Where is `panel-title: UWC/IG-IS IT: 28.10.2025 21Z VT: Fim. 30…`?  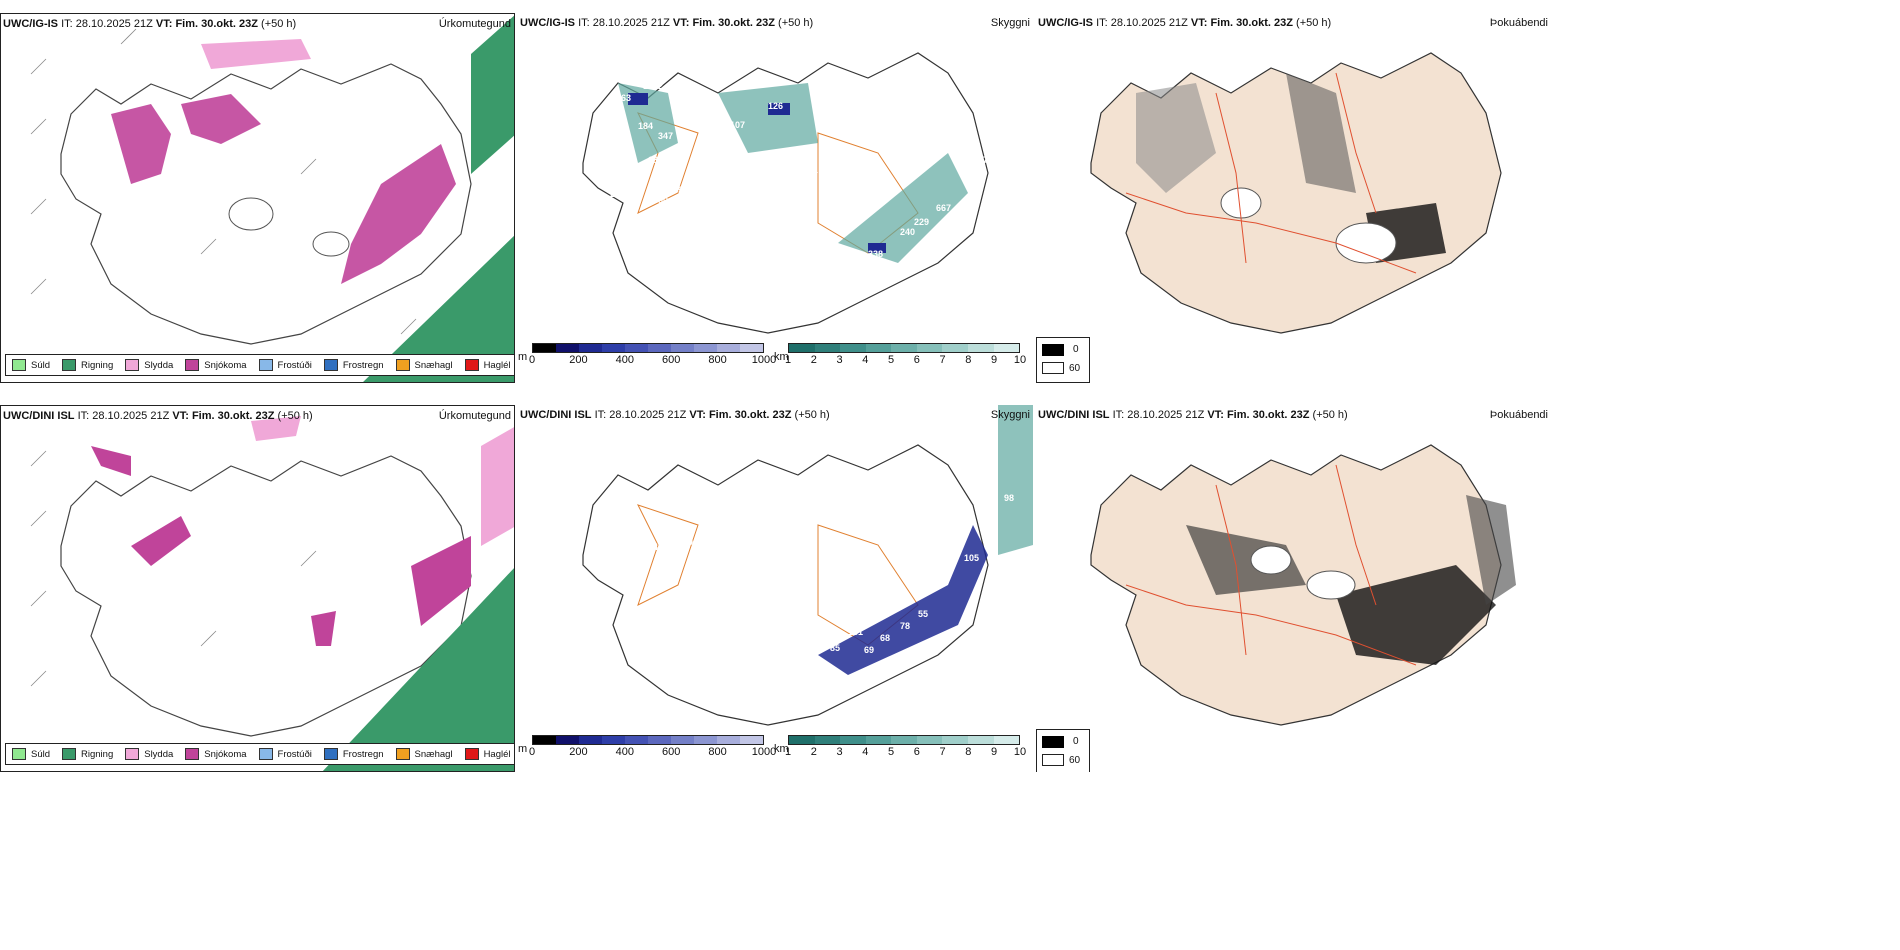
panel-title: UWC/IG-IS IT: 28.10.2025 21Z VT: Fim. 30… is located at coordinates (1185, 23).